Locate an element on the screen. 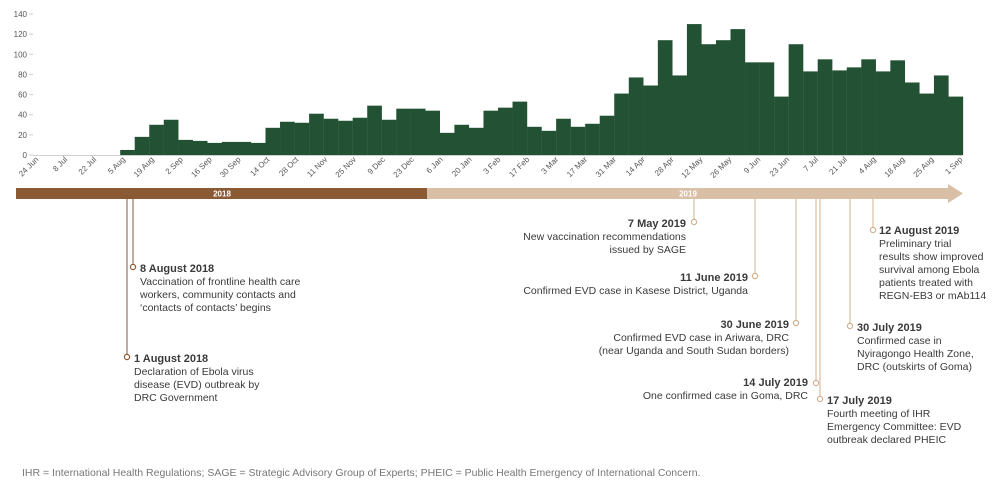  event-description-line: workers, community contacts and is located at coordinates (217, 295).